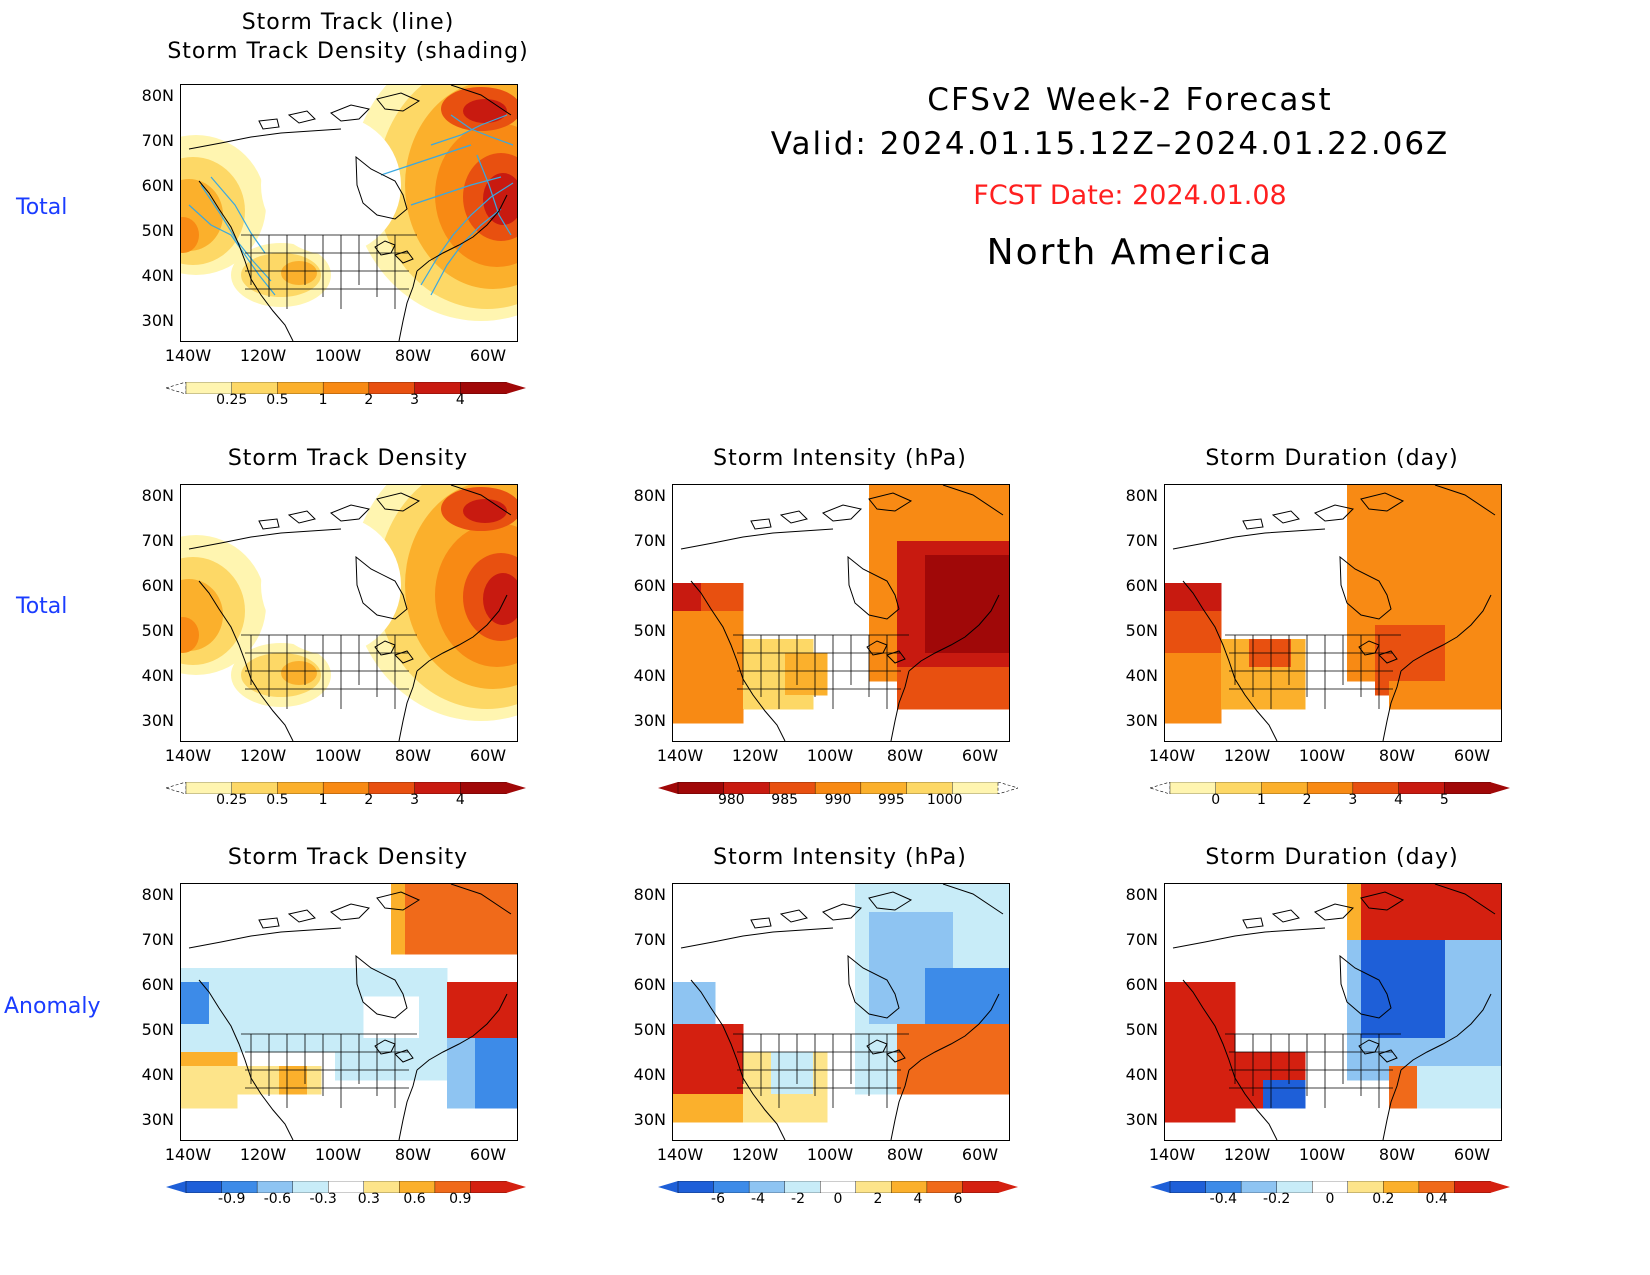 This screenshot has height=1275, width=1650. What do you see at coordinates (277, 400) in the screenshot?
I see `colorbar-label: 0.5` at bounding box center [277, 400].